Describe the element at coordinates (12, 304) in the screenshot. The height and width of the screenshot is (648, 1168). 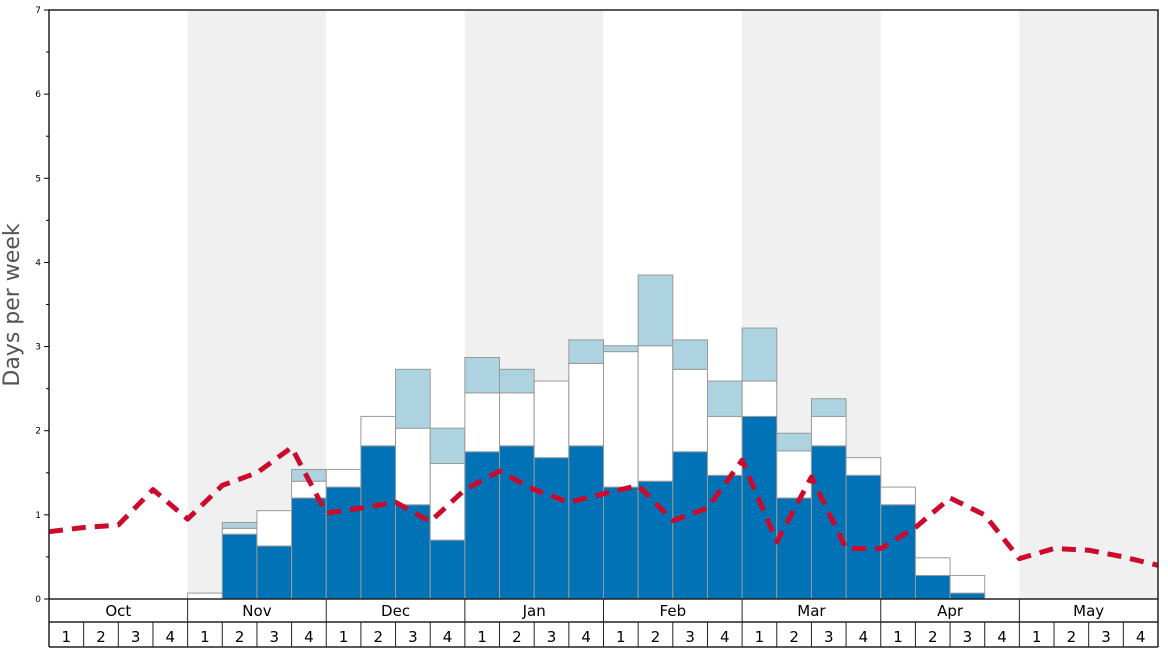
I see `y-axis-title: Days per week` at that location.